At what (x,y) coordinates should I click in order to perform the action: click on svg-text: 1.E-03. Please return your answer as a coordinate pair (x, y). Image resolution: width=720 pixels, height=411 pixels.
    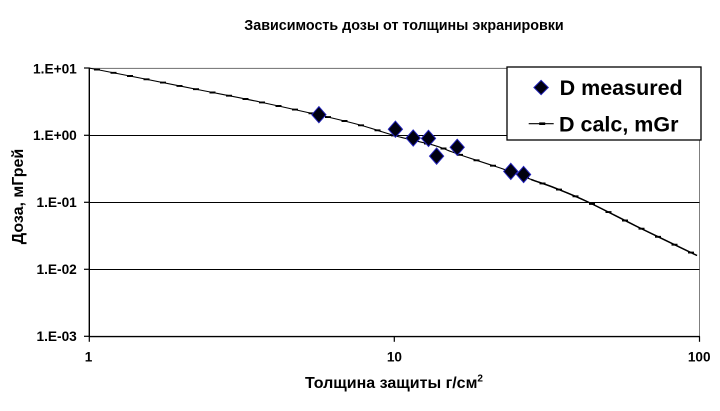
    Looking at the image, I should click on (56, 336).